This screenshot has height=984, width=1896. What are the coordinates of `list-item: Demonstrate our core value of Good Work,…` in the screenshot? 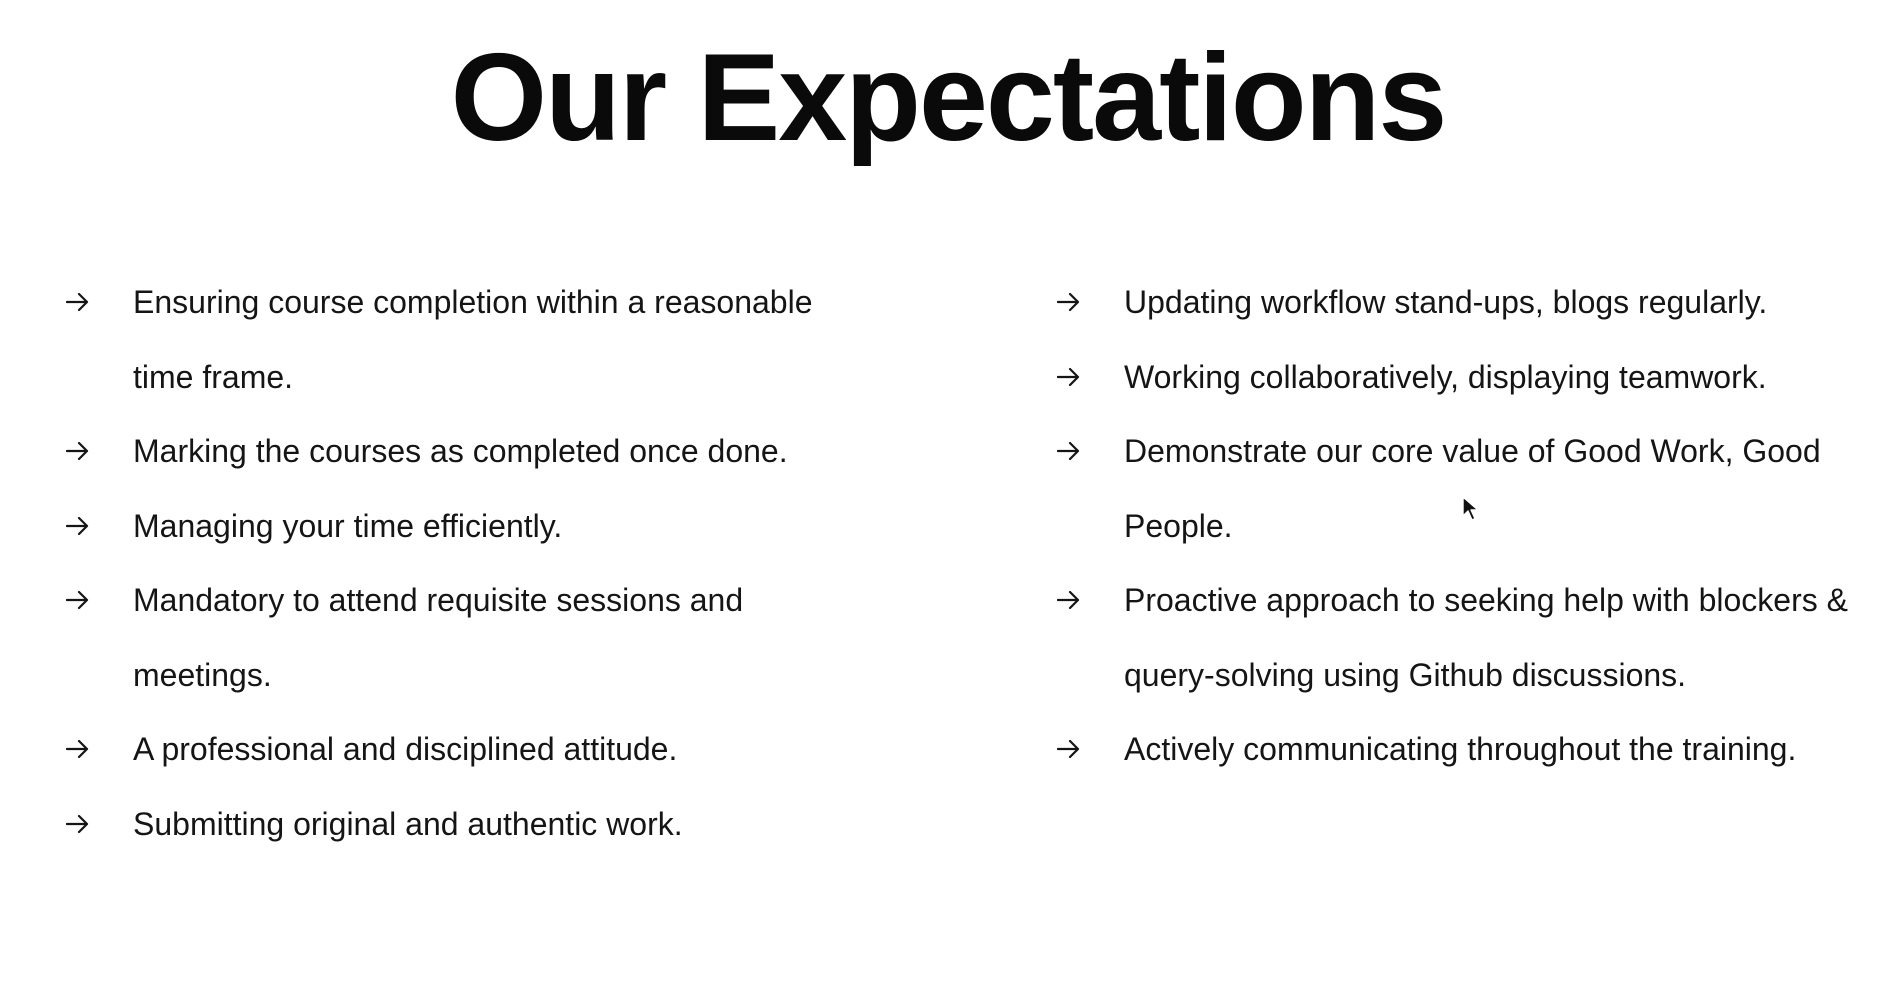 It's located at (1457, 488).